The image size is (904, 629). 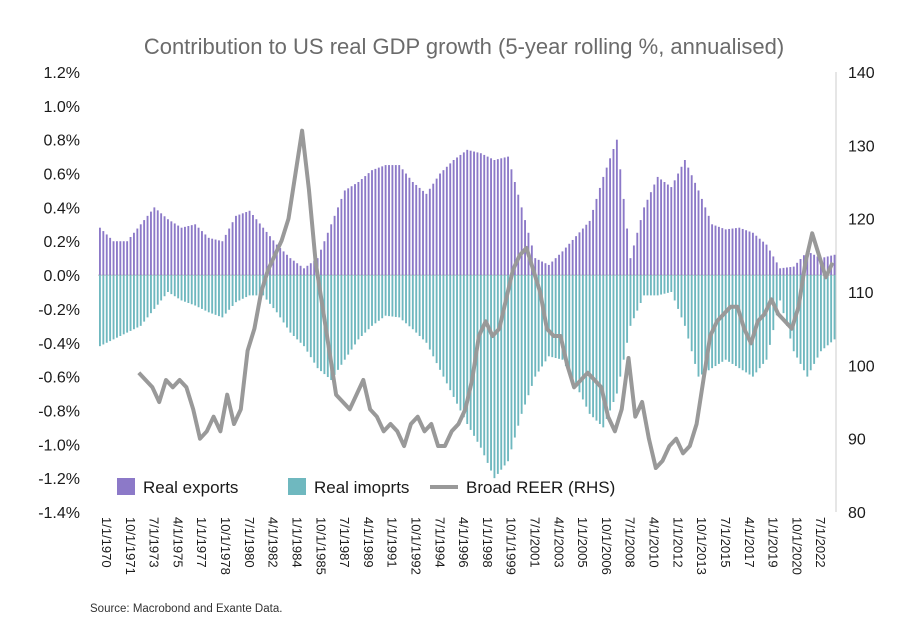 What do you see at coordinates (59, 378) in the screenshot?
I see `left-tick-label: -0.6%` at bounding box center [59, 378].